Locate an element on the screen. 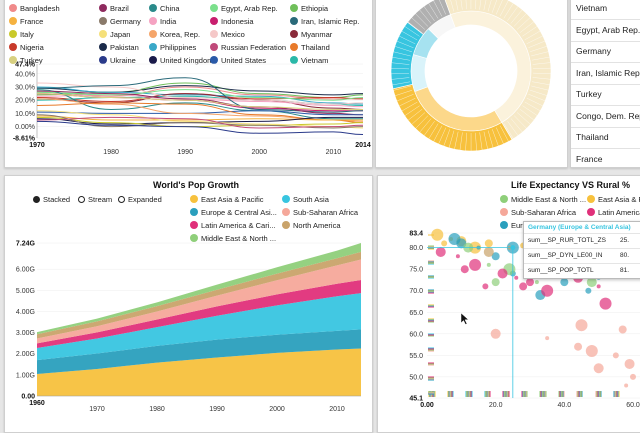 This screenshot has width=640, height=433. x-tick-label: 0.00 is located at coordinates (427, 405).